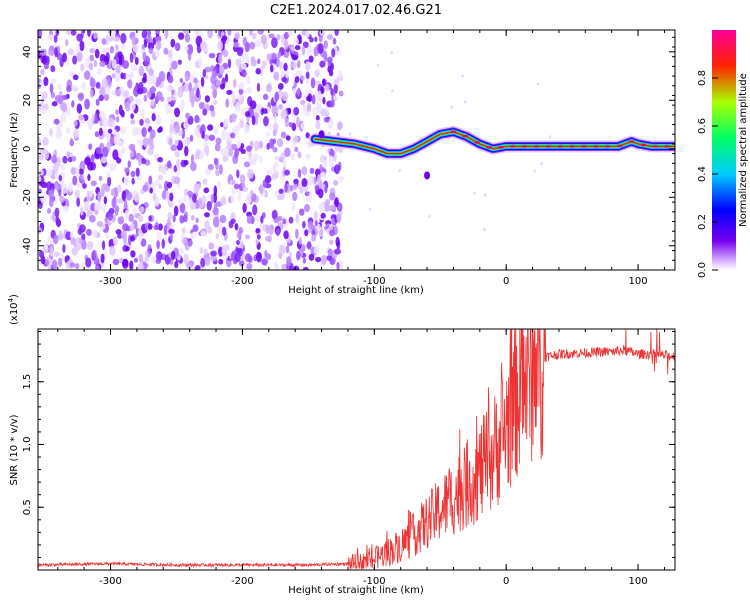  Describe the element at coordinates (702, 174) in the screenshot. I see `colorbar-tick-label: 0.4` at that location.